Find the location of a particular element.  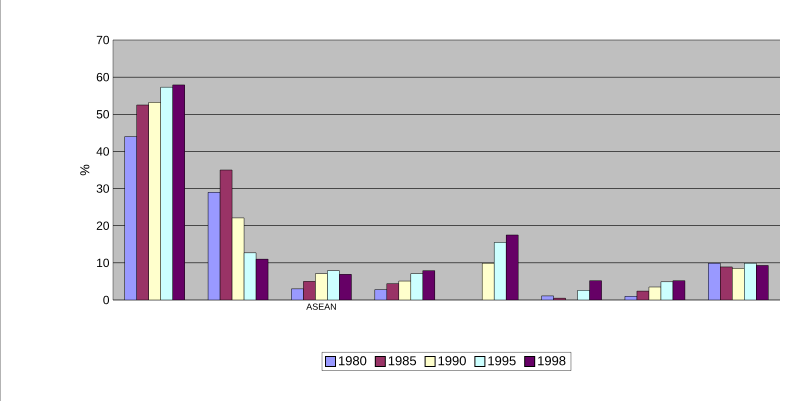

legend-label: 1995 is located at coordinates (502, 361).